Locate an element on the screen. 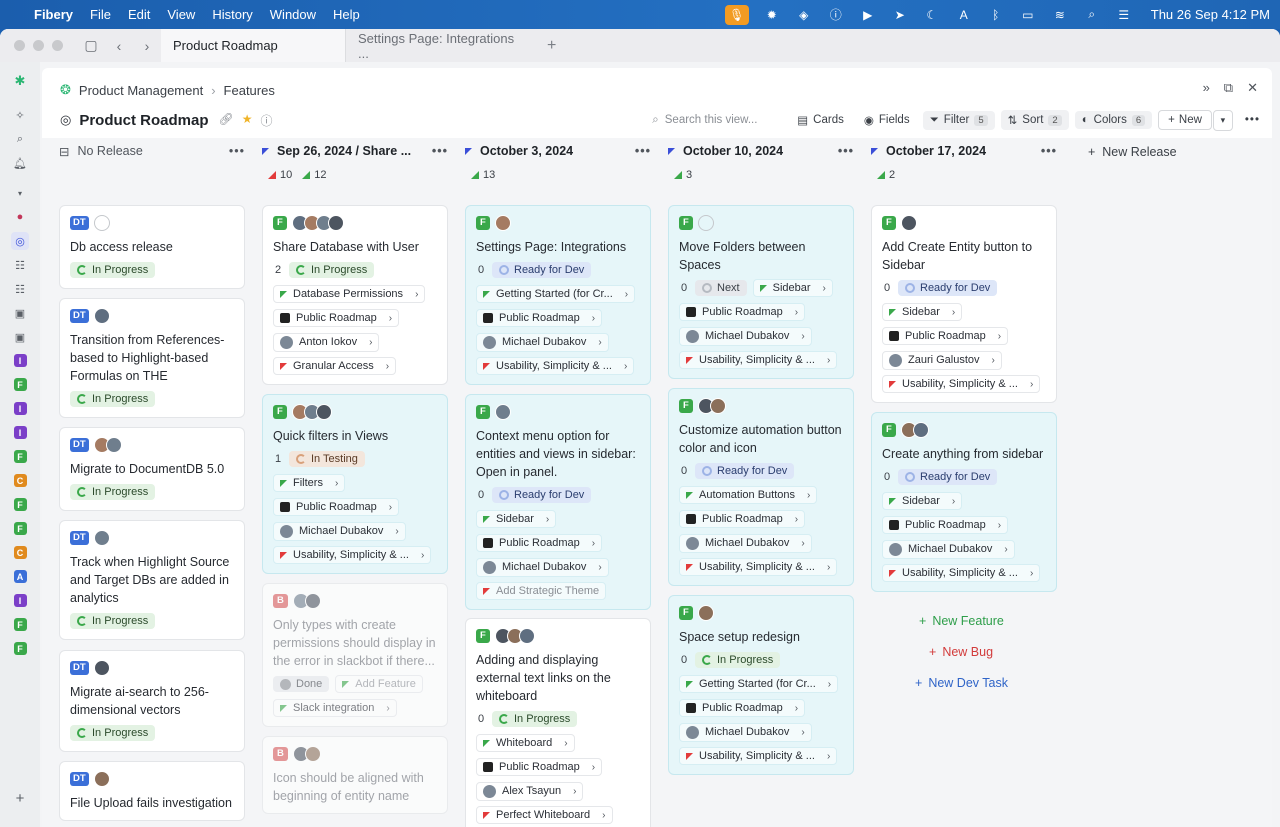 Image resolution: width=1280 pixels, height=827 pixels. sidebar-space-badge: A is located at coordinates (20, 576).